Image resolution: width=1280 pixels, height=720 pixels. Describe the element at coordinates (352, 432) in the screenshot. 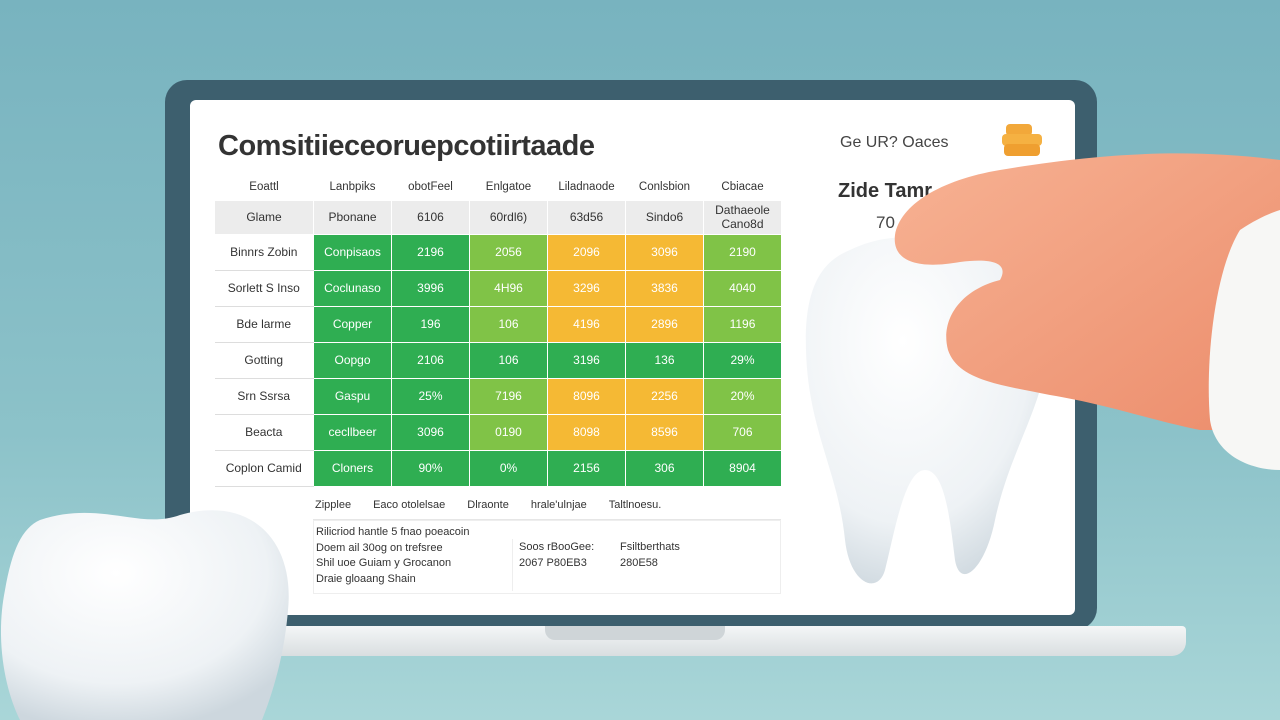

I see `table-cell: cecllbeer` at that location.